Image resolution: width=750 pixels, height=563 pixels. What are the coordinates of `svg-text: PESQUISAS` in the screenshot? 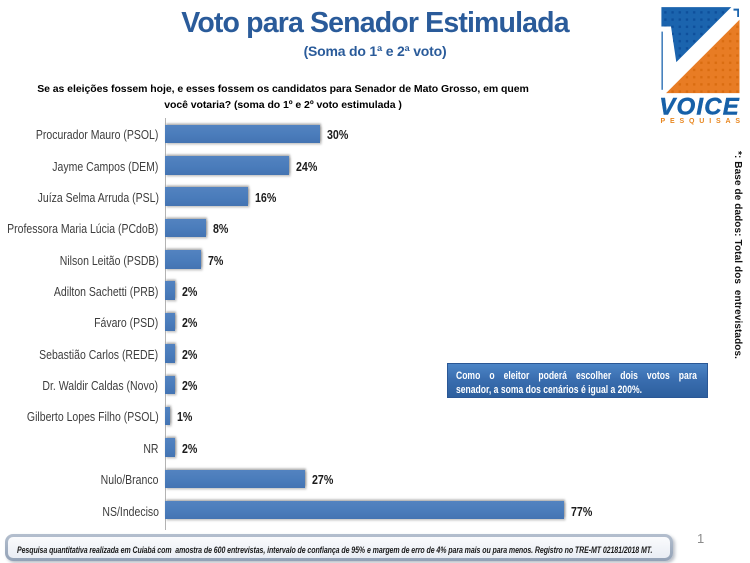 It's located at (702, 121).